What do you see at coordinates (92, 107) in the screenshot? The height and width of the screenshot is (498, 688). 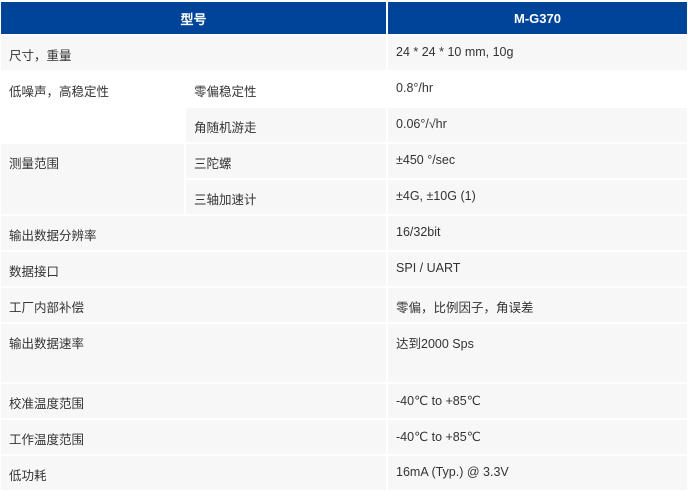 I see `row-label: 低噪声，高稳定性` at bounding box center [92, 107].